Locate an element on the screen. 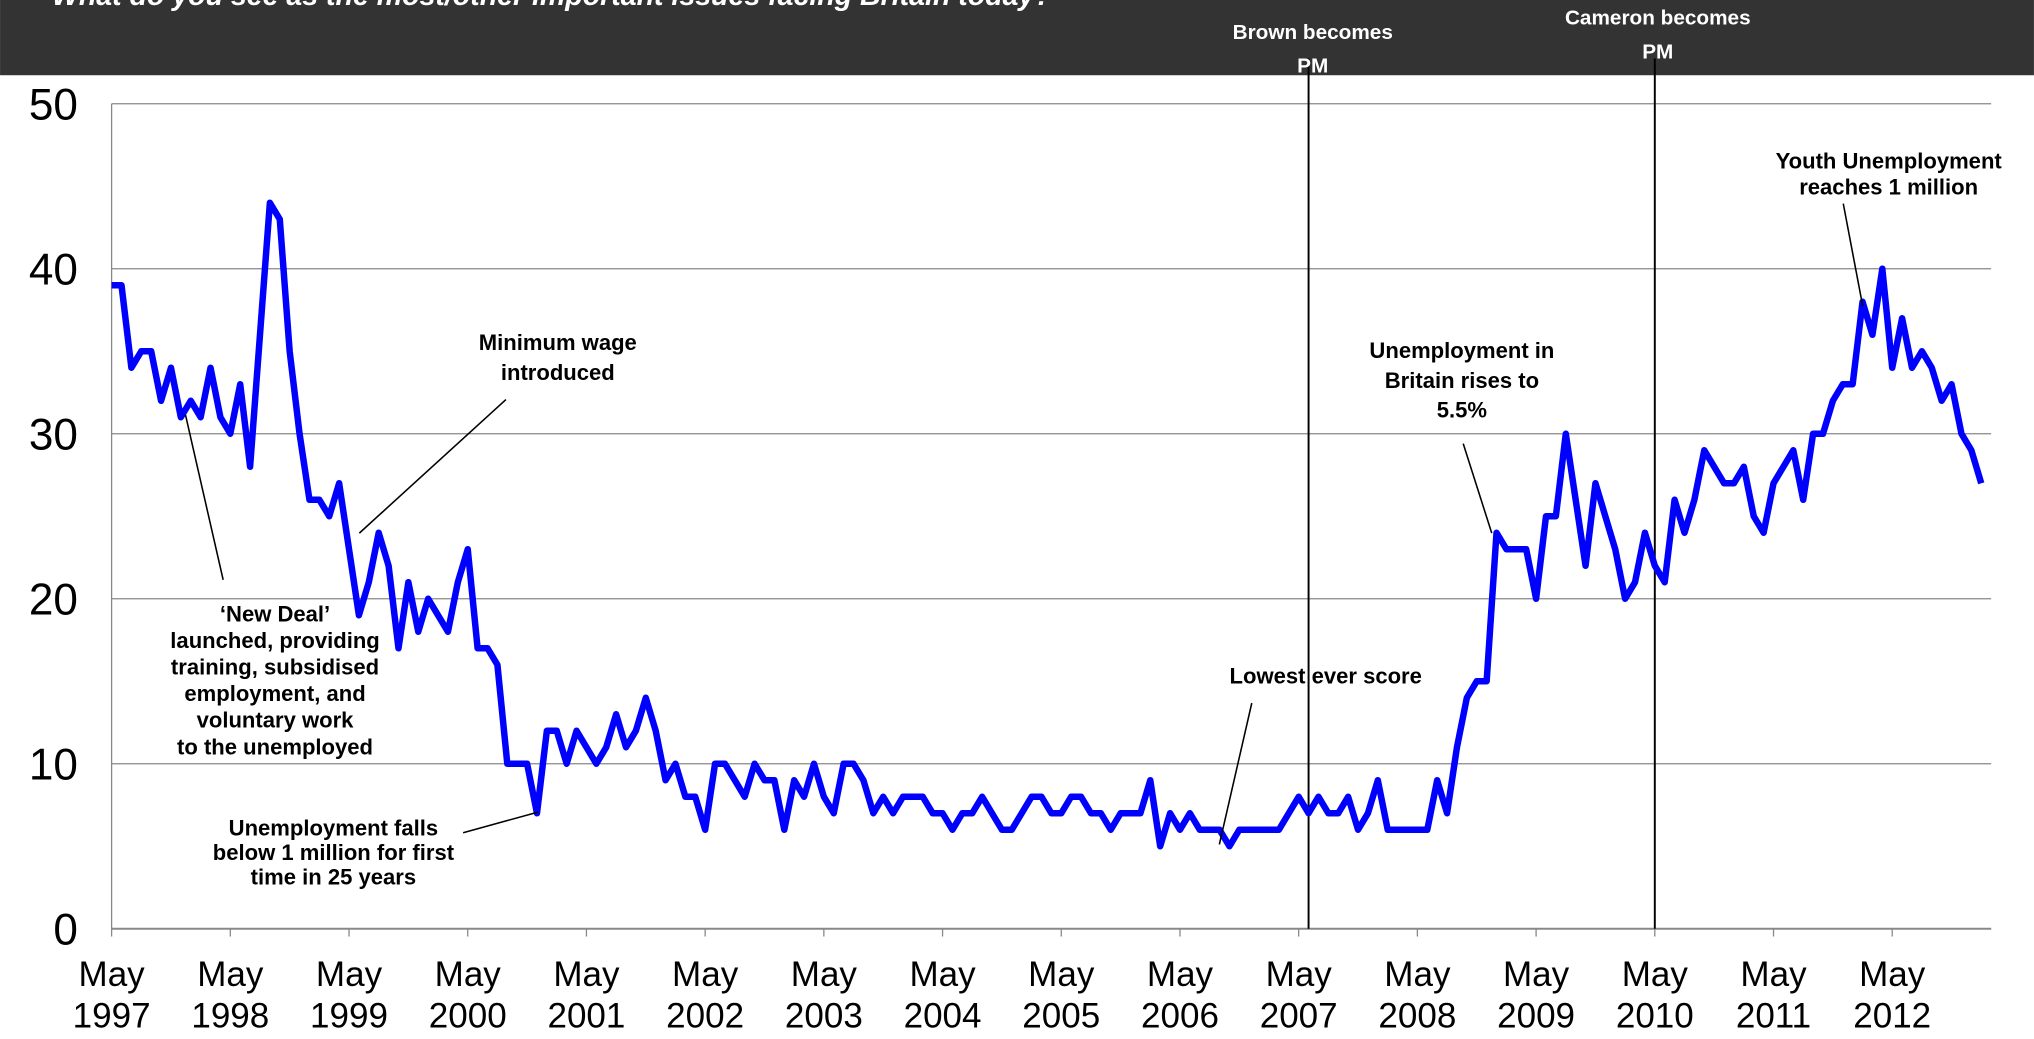 The width and height of the screenshot is (2034, 1039). x-tick-label: May 2009 is located at coordinates (1536, 995).